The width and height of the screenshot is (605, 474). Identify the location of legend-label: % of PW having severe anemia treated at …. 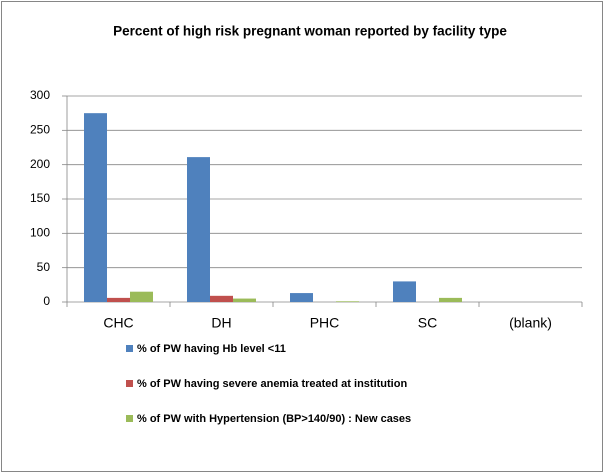
(272, 384).